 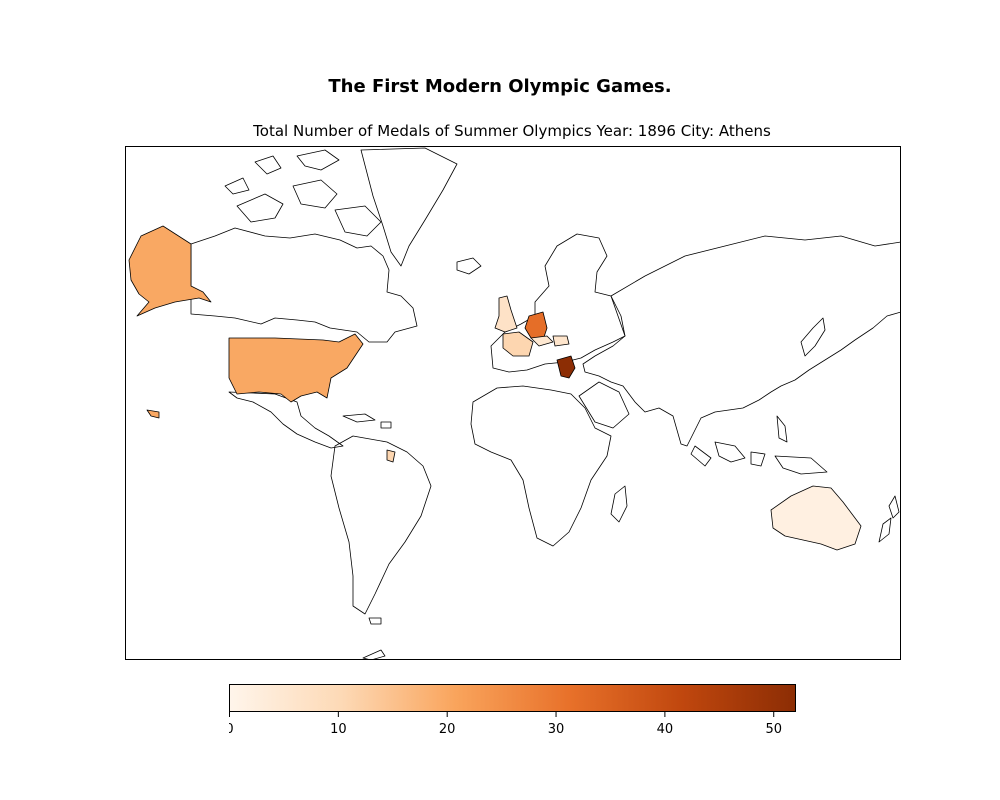 What do you see at coordinates (153, 414) in the screenshot?
I see `region-hawaii` at bounding box center [153, 414].